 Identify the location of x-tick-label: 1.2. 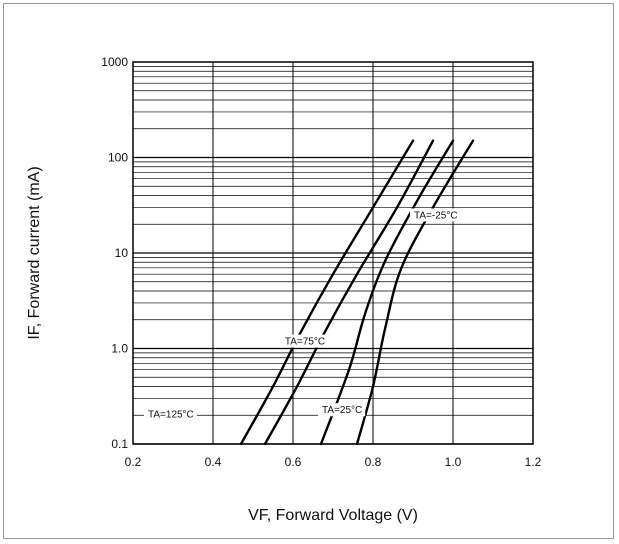
(533, 462).